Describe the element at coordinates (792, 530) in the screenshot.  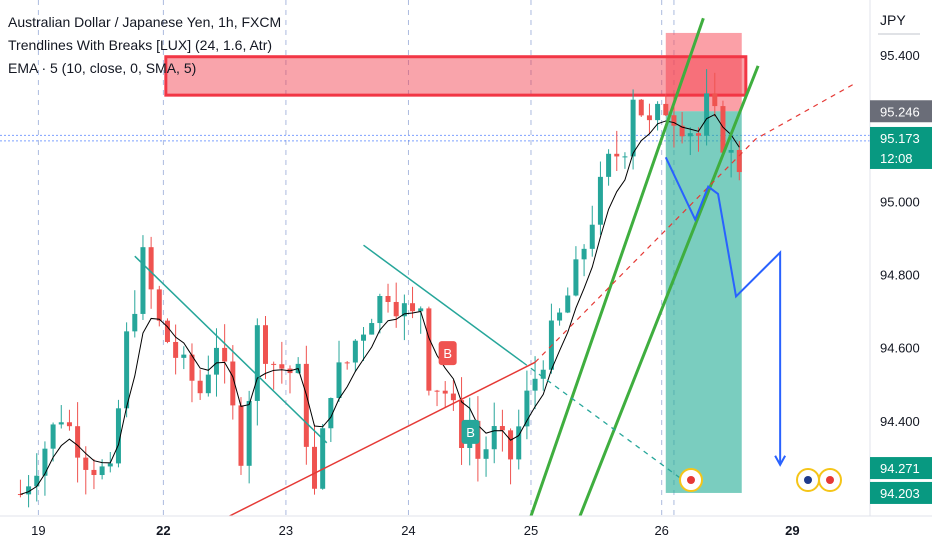
I see `time-tick-label: 29` at that location.